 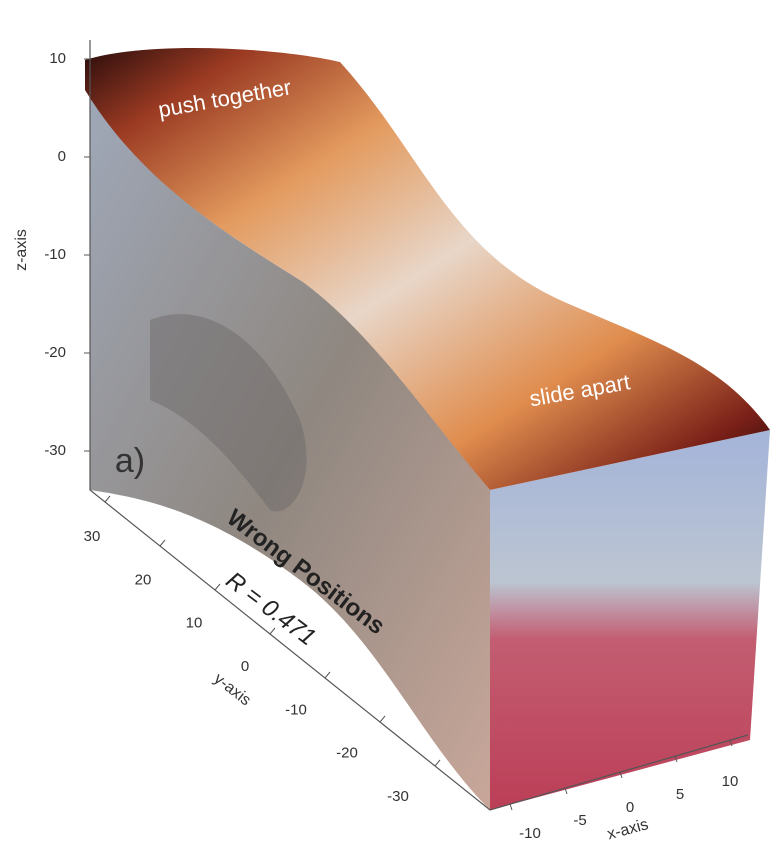 I want to click on z-tick-label: 10, so click(x=57, y=58).